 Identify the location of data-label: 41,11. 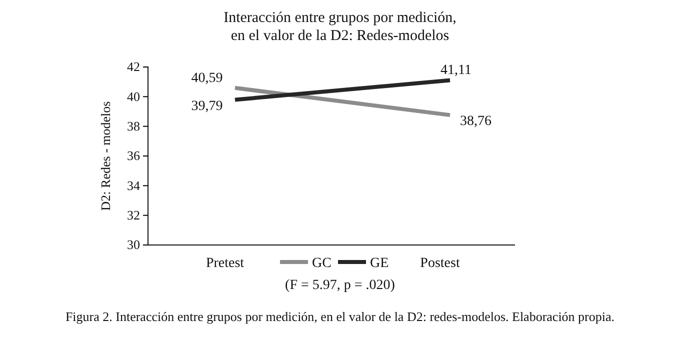
(456, 70).